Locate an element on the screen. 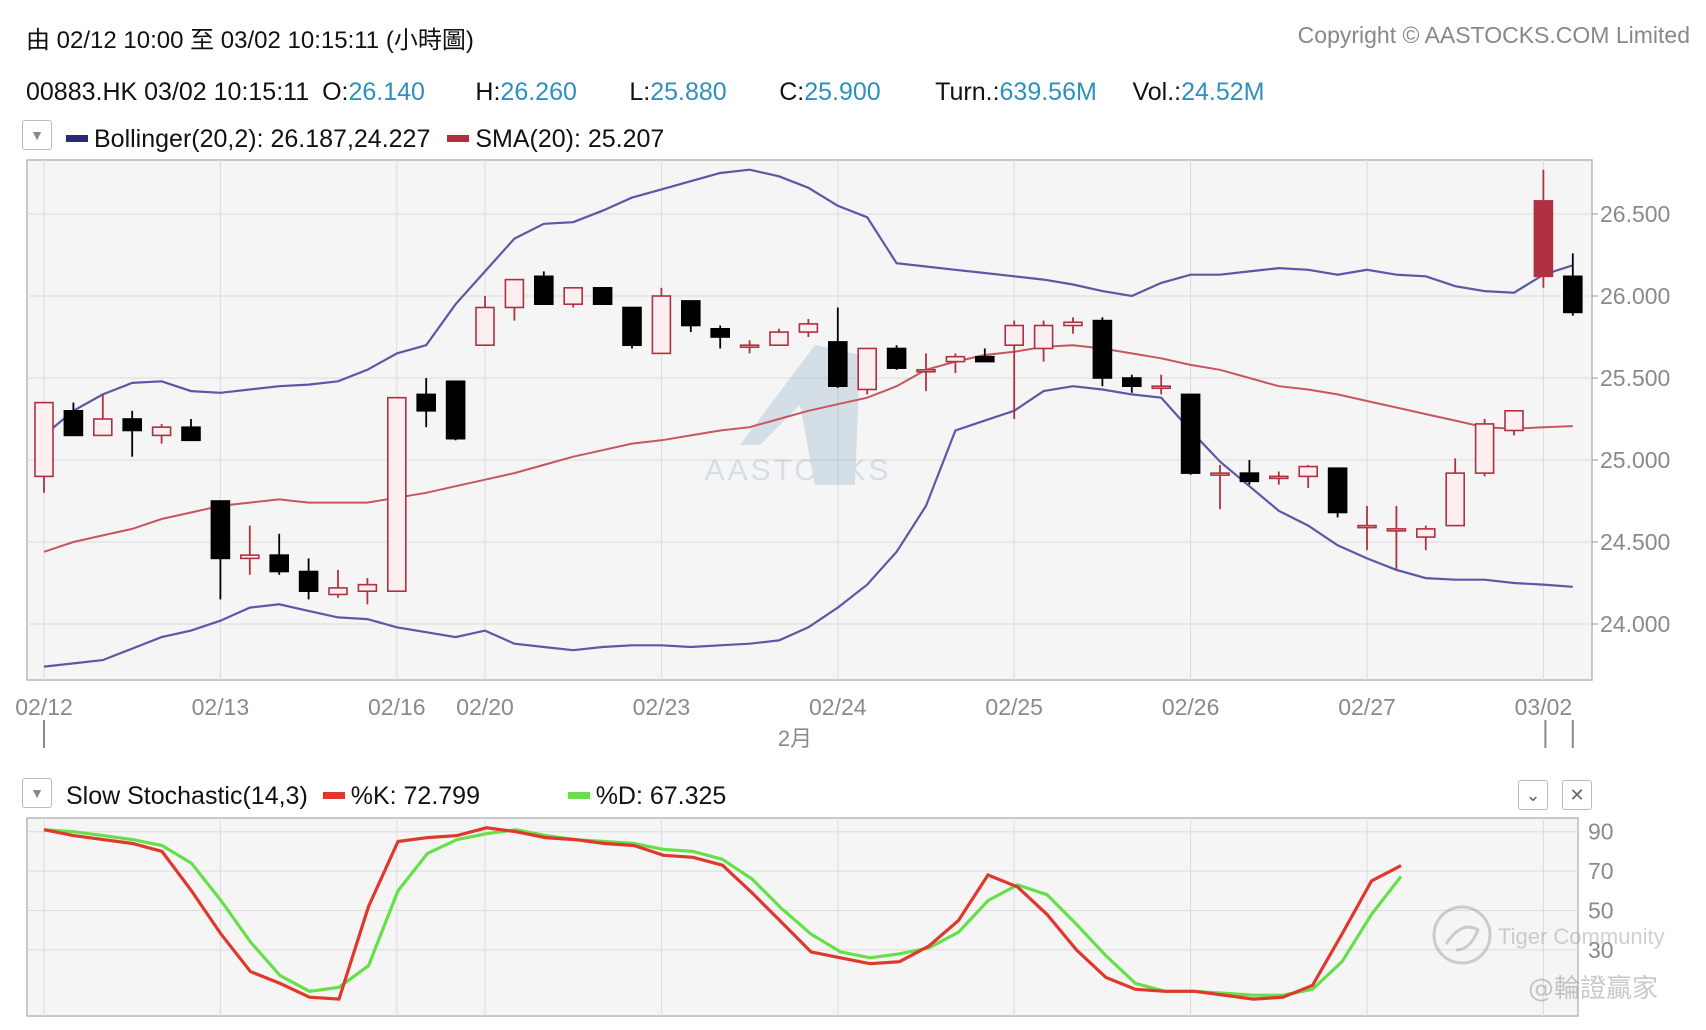 The width and height of the screenshot is (1706, 1030). copyright: Copyright © AASTOCKS.COM Limited is located at coordinates (1493, 35).